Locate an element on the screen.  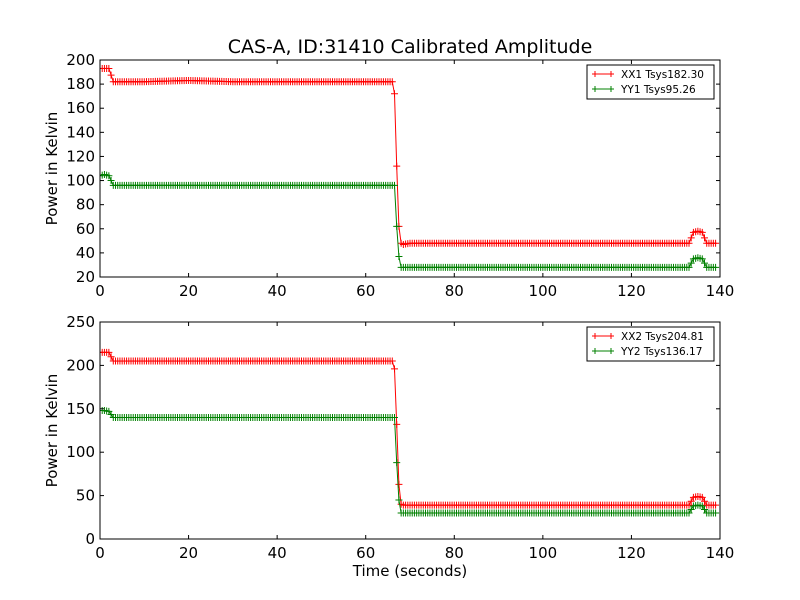
y-tick-label: 50 is located at coordinates (85, 496).